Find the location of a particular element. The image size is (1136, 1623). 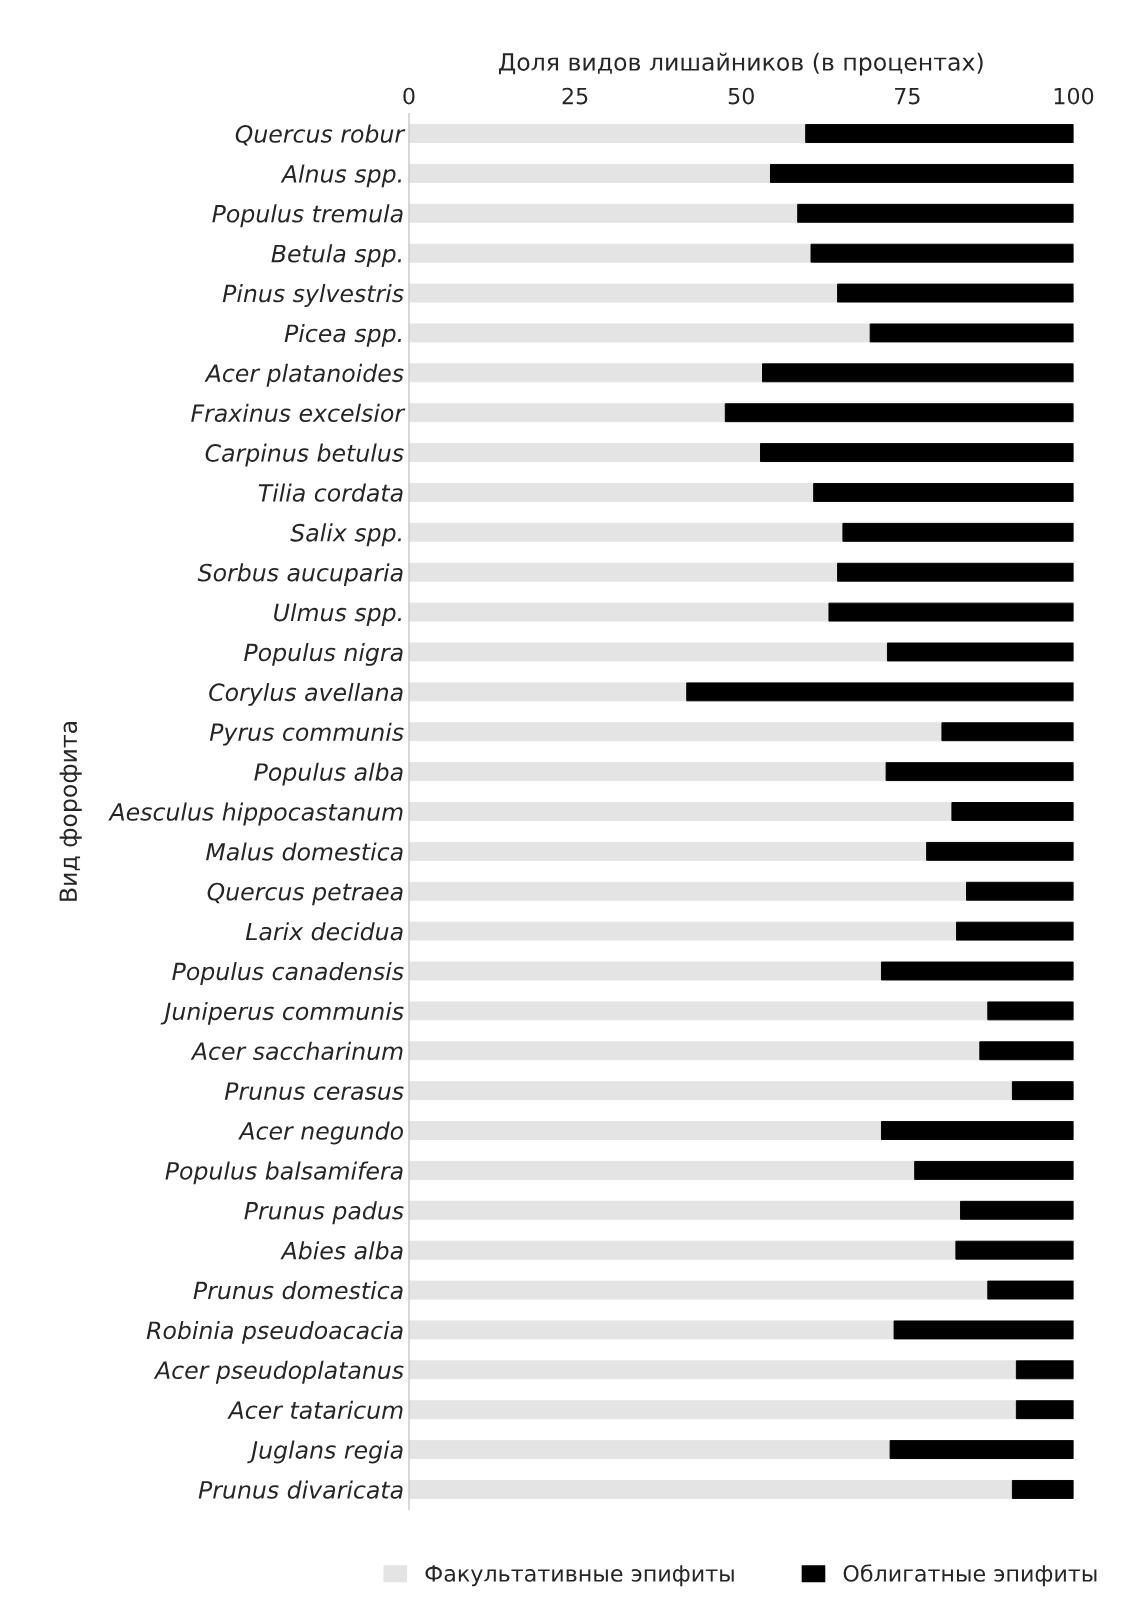

x-tick-label: 50 is located at coordinates (741, 96).